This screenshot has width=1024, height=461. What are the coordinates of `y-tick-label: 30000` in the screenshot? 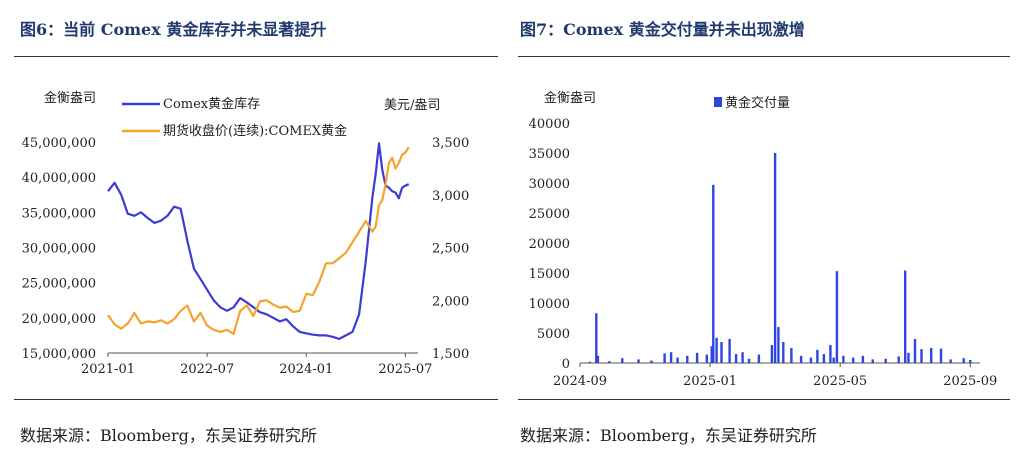 It's located at (549, 184).